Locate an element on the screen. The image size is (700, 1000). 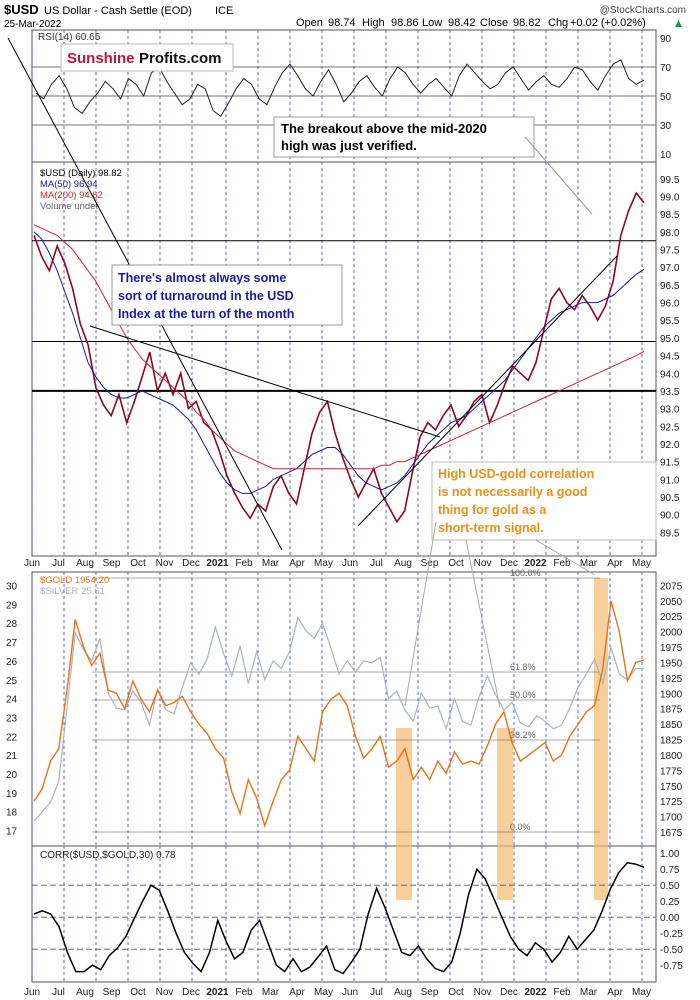
fib-label: 0.0% is located at coordinates (520, 827).